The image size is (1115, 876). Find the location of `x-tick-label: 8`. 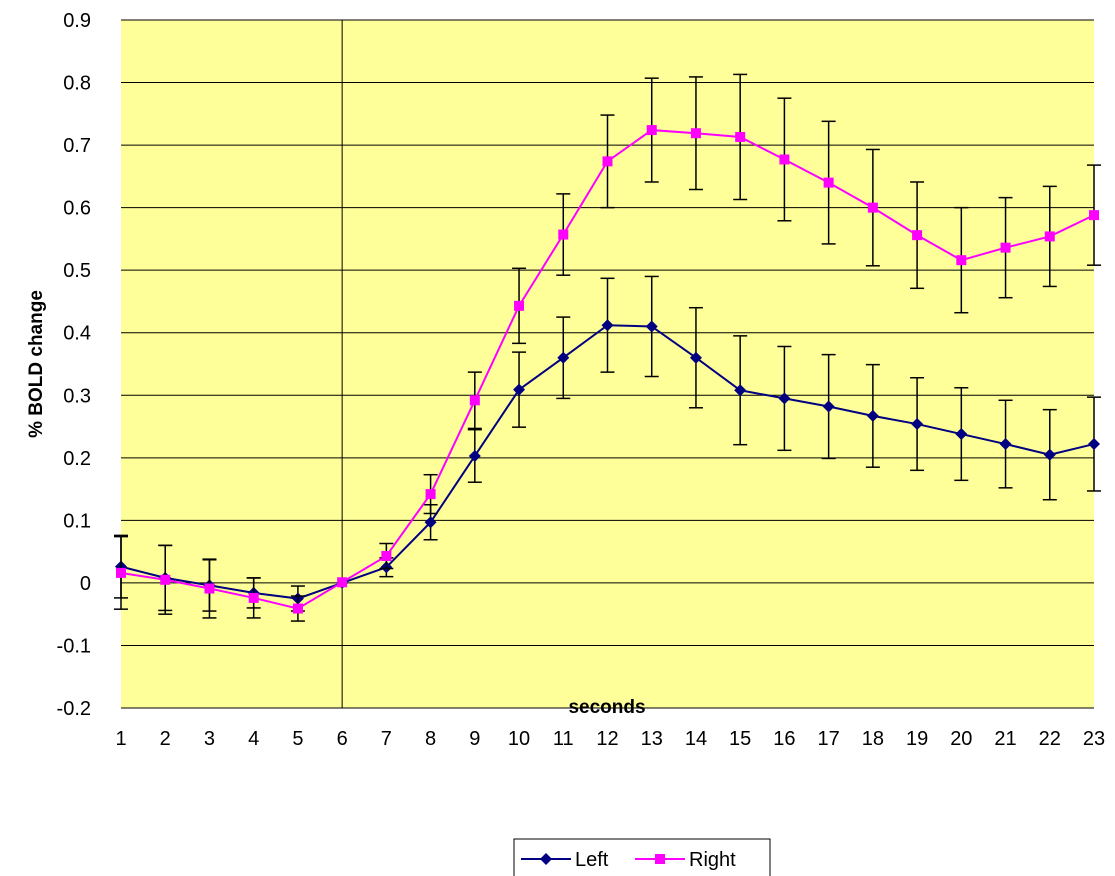

x-tick-label: 8 is located at coordinates (430, 739).